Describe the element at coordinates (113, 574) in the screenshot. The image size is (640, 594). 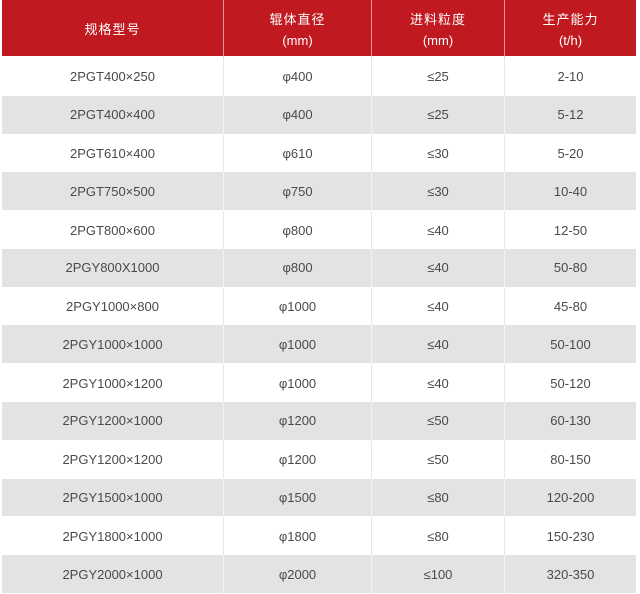
I see `model-cell: 2PGY2000×1000` at that location.